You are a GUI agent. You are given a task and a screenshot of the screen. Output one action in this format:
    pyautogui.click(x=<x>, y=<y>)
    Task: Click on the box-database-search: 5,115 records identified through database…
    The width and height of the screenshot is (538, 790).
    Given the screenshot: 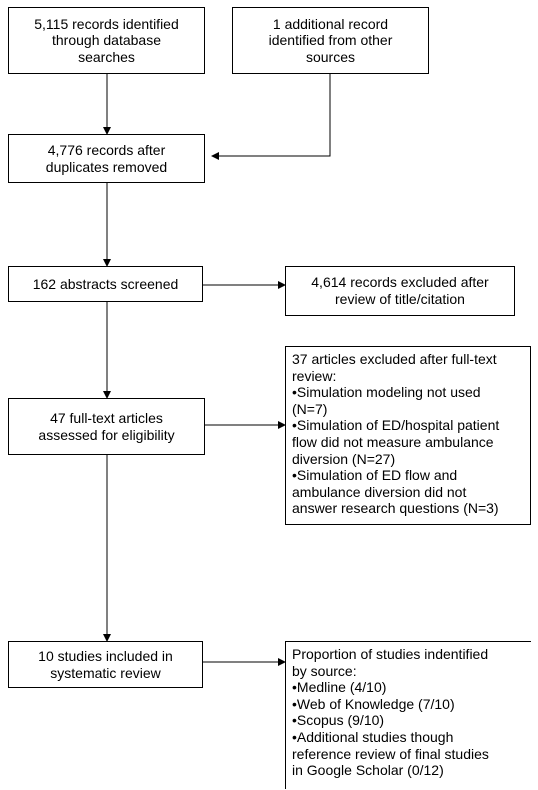 What is the action you would take?
    pyautogui.click(x=106, y=40)
    